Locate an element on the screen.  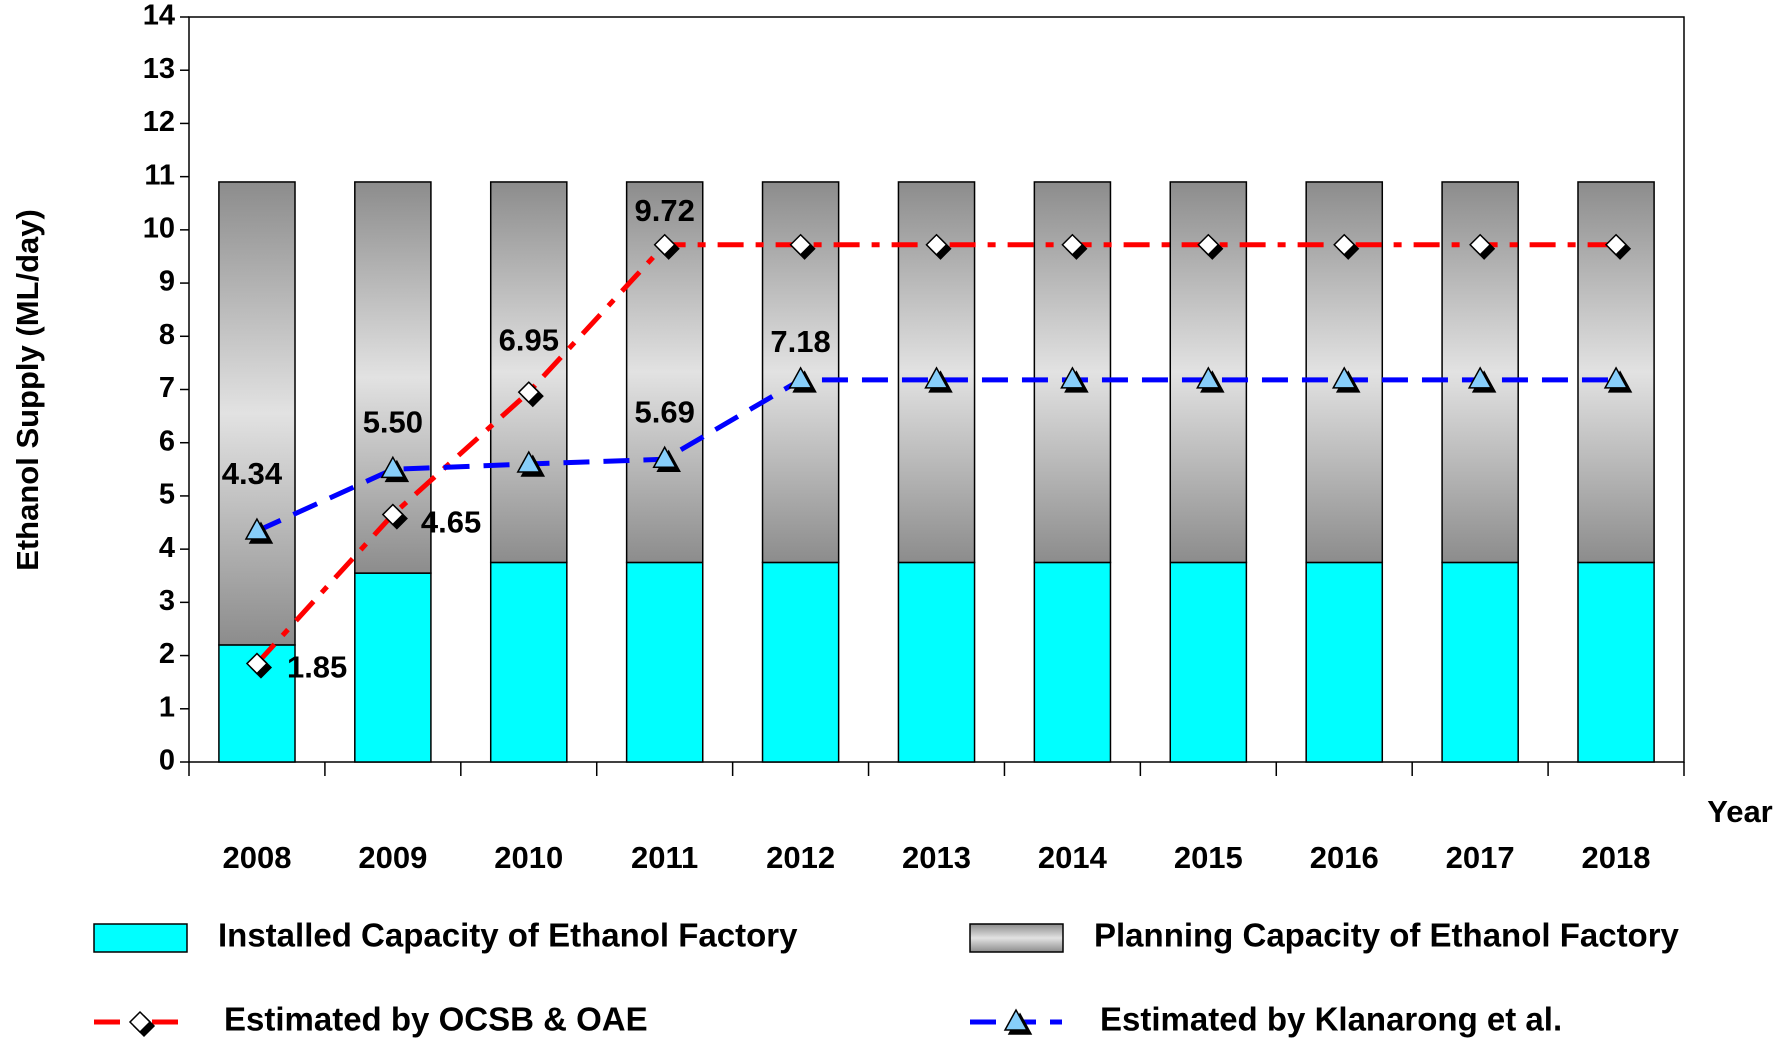
y-tick-label: 10 is located at coordinates (159, 229).